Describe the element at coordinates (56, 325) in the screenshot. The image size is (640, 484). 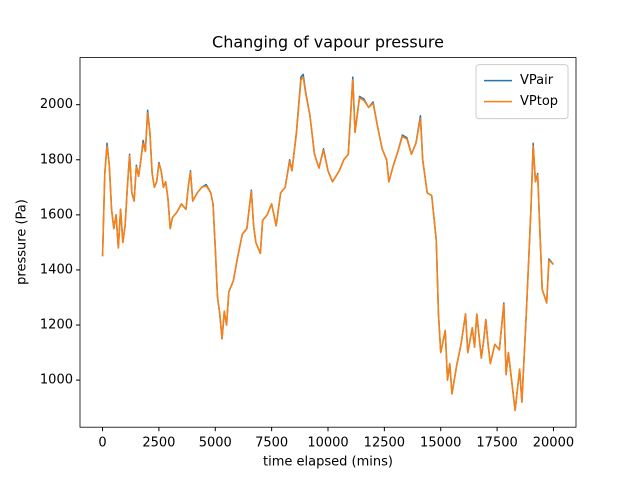
I see `y-tick-label: 1200` at that location.